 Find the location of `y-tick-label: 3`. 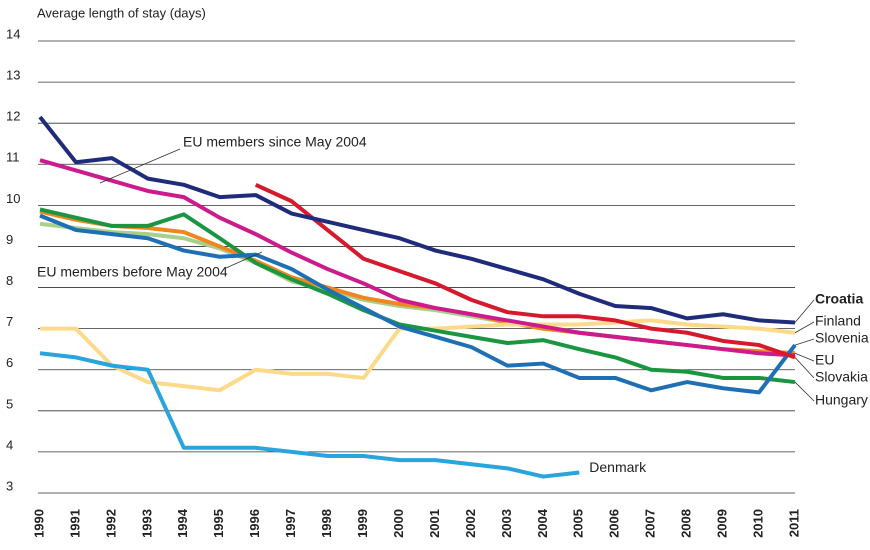

y-tick-label: 3 is located at coordinates (9, 485).